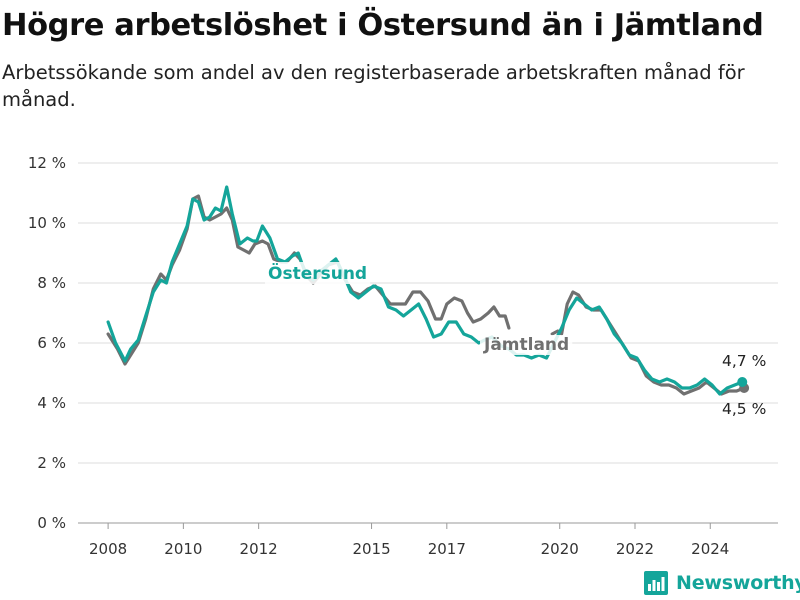 The image size is (800, 600). Describe the element at coordinates (51, 523) in the screenshot. I see `y-tick-label: 0 %` at that location.